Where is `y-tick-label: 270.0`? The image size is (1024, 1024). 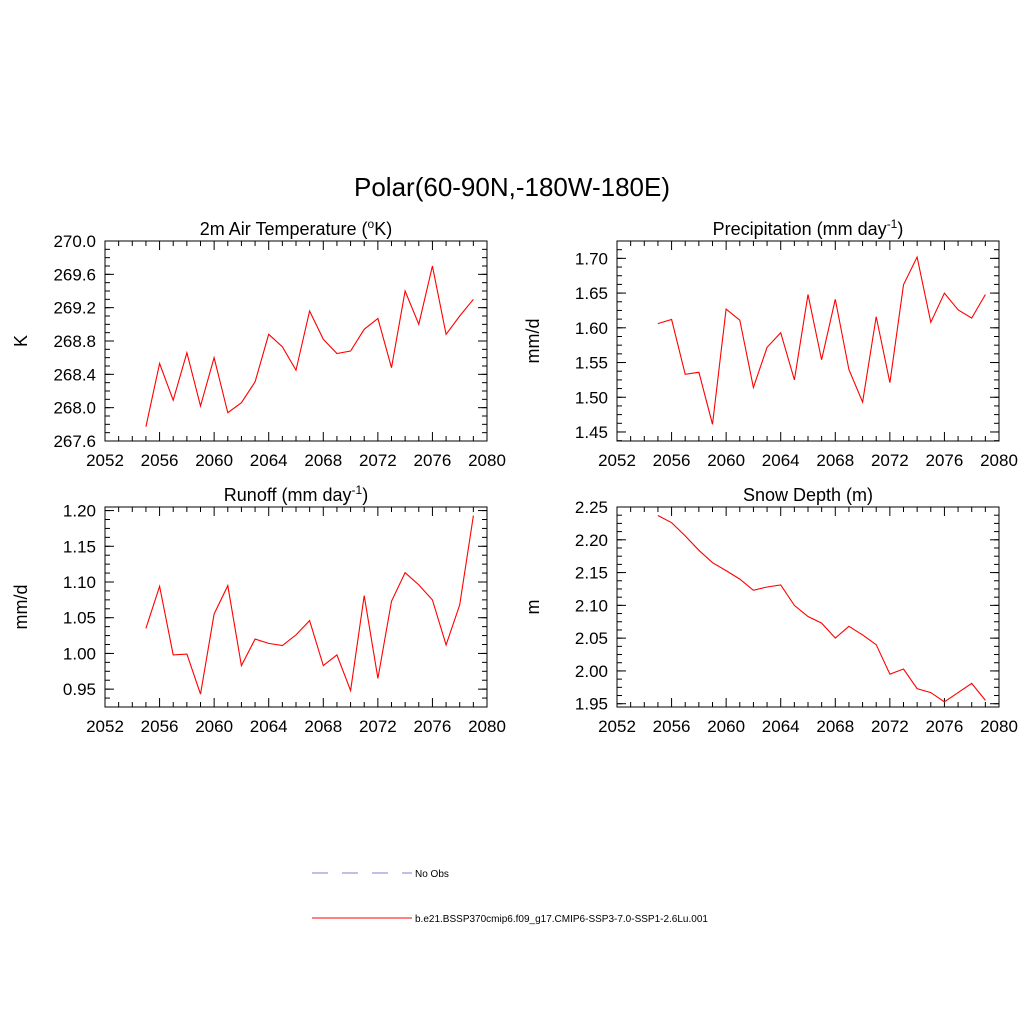 y-tick-label: 270.0 is located at coordinates (74, 241).